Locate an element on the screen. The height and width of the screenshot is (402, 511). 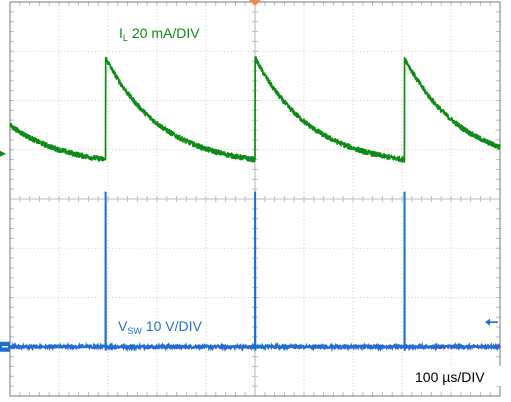
vsw-label: VSW 10 V/DIV is located at coordinates (160, 327).